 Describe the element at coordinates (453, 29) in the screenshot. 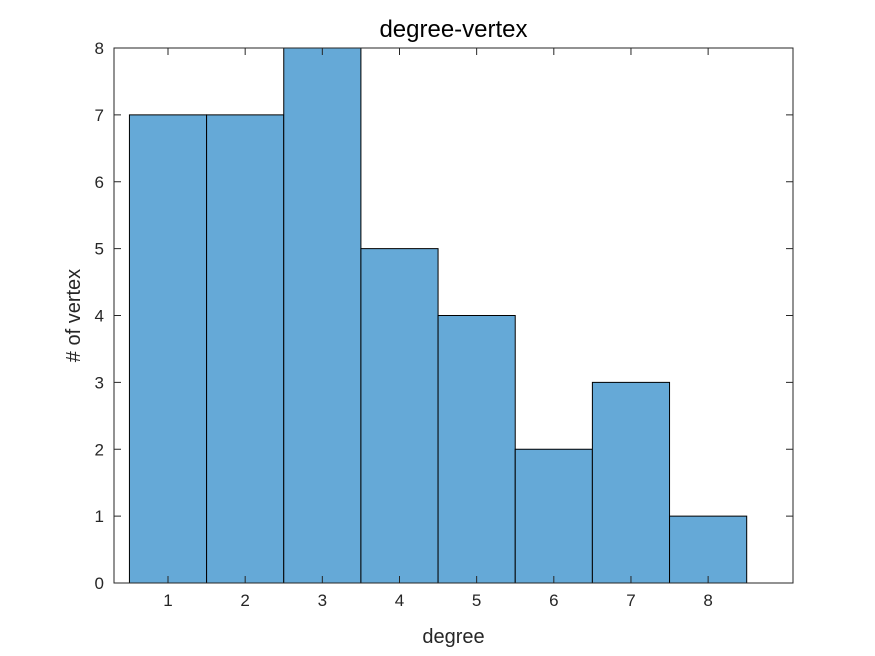

I see `chart-title: degree-vertex` at that location.